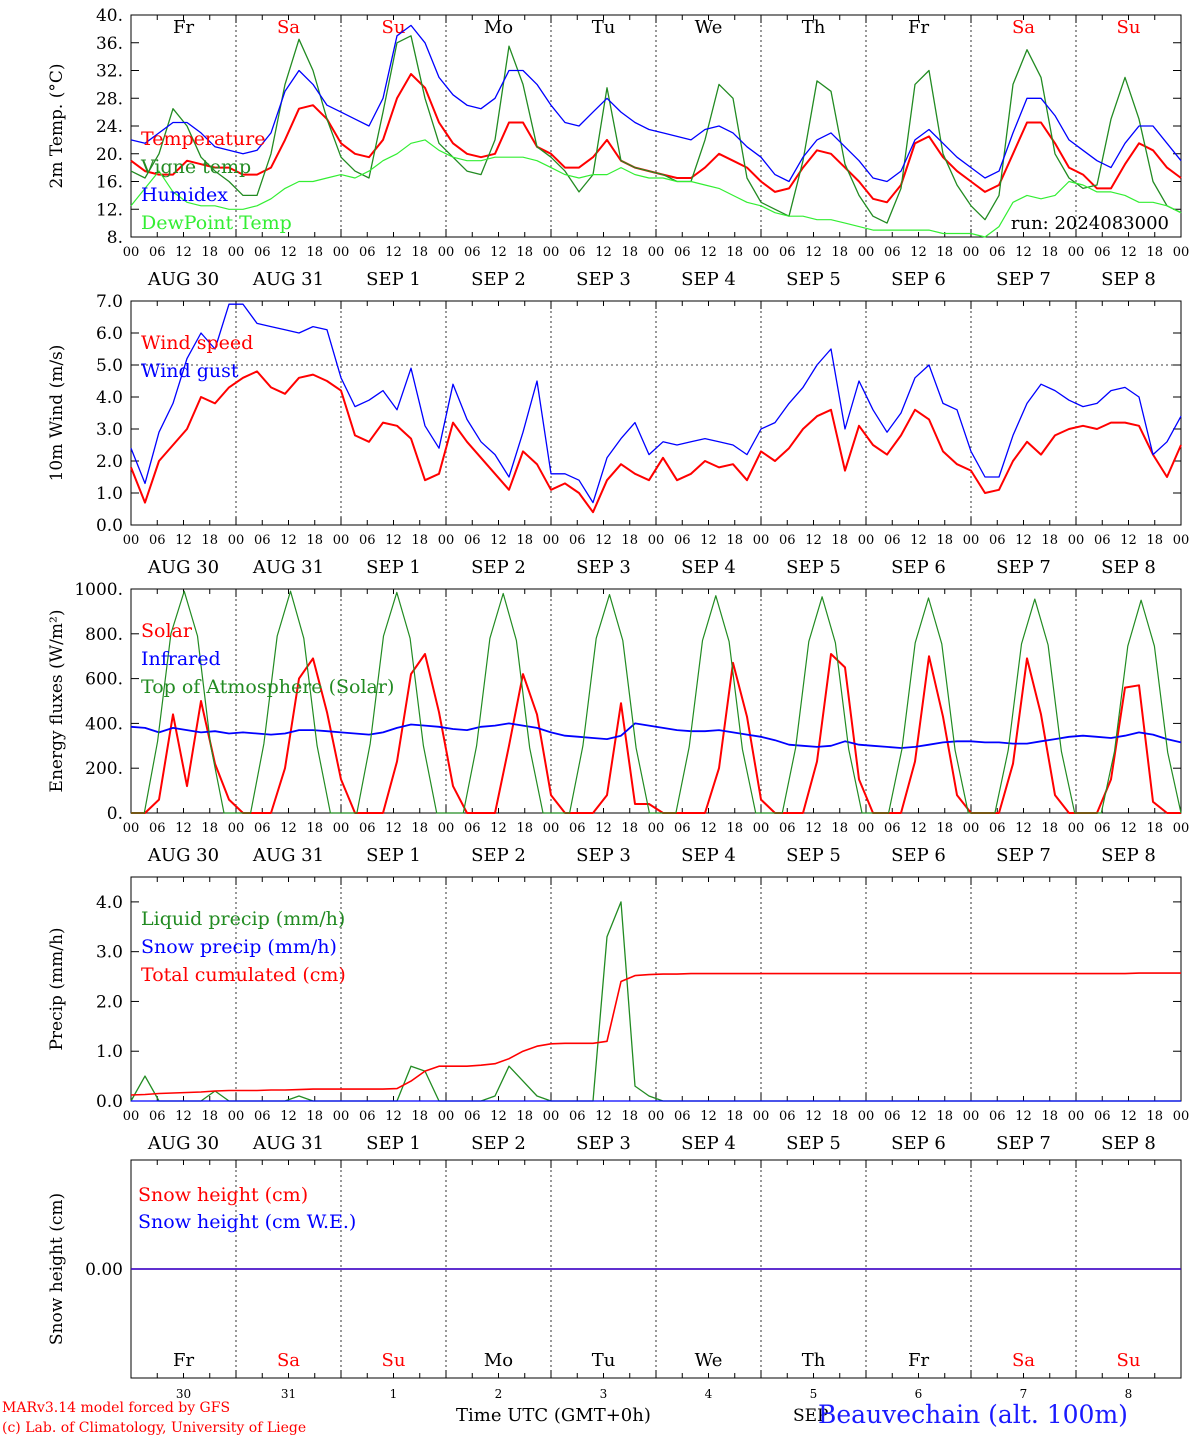 The image size is (1194, 1440). What do you see at coordinates (57, 701) in the screenshot?
I see `y-axis-title: Energy fluxes (W/m²)` at bounding box center [57, 701].